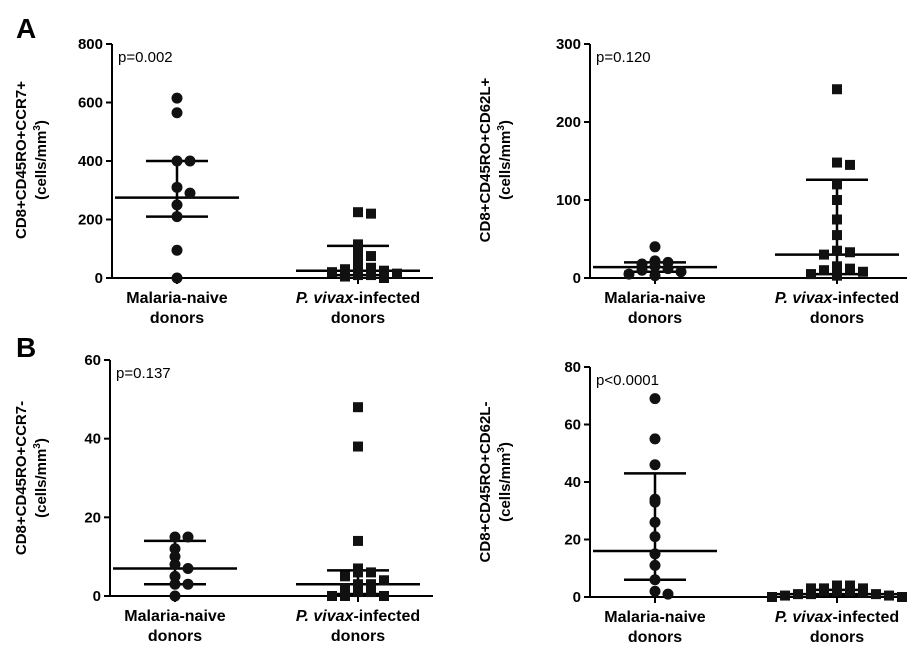 The width and height of the screenshot is (909, 647). Describe the element at coordinates (26, 347) in the screenshot. I see `panel-label-b: B` at that location.